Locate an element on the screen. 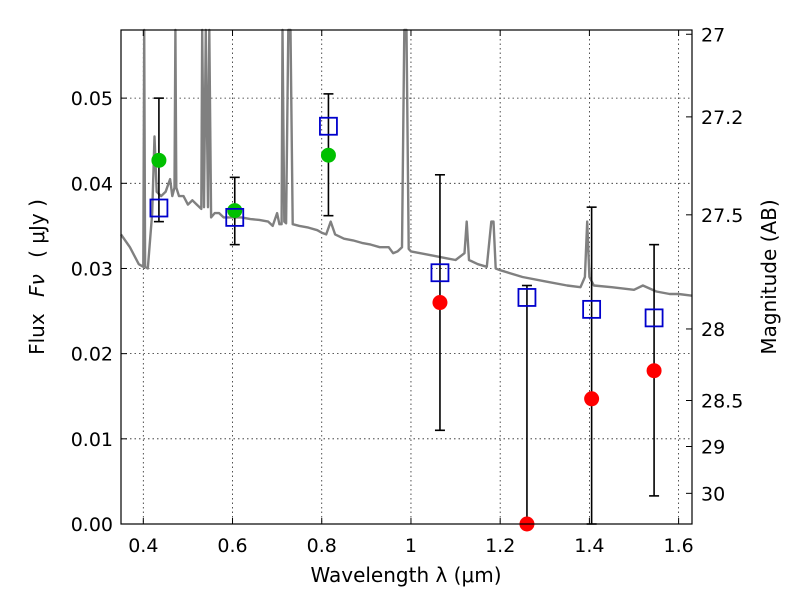 Image resolution: width=800 pixels, height=600 pixels. y-axis-label-unit: ( μJy ) is located at coordinates (37, 228).